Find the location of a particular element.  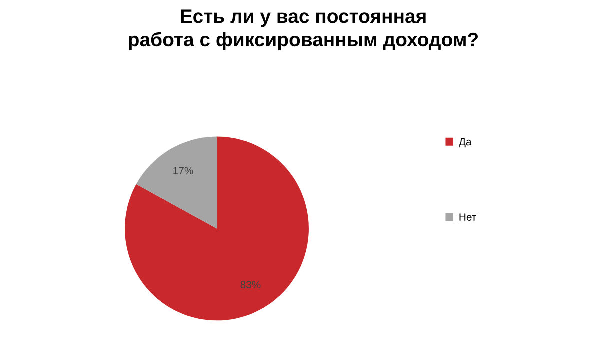

data-label: 83% is located at coordinates (250, 284).